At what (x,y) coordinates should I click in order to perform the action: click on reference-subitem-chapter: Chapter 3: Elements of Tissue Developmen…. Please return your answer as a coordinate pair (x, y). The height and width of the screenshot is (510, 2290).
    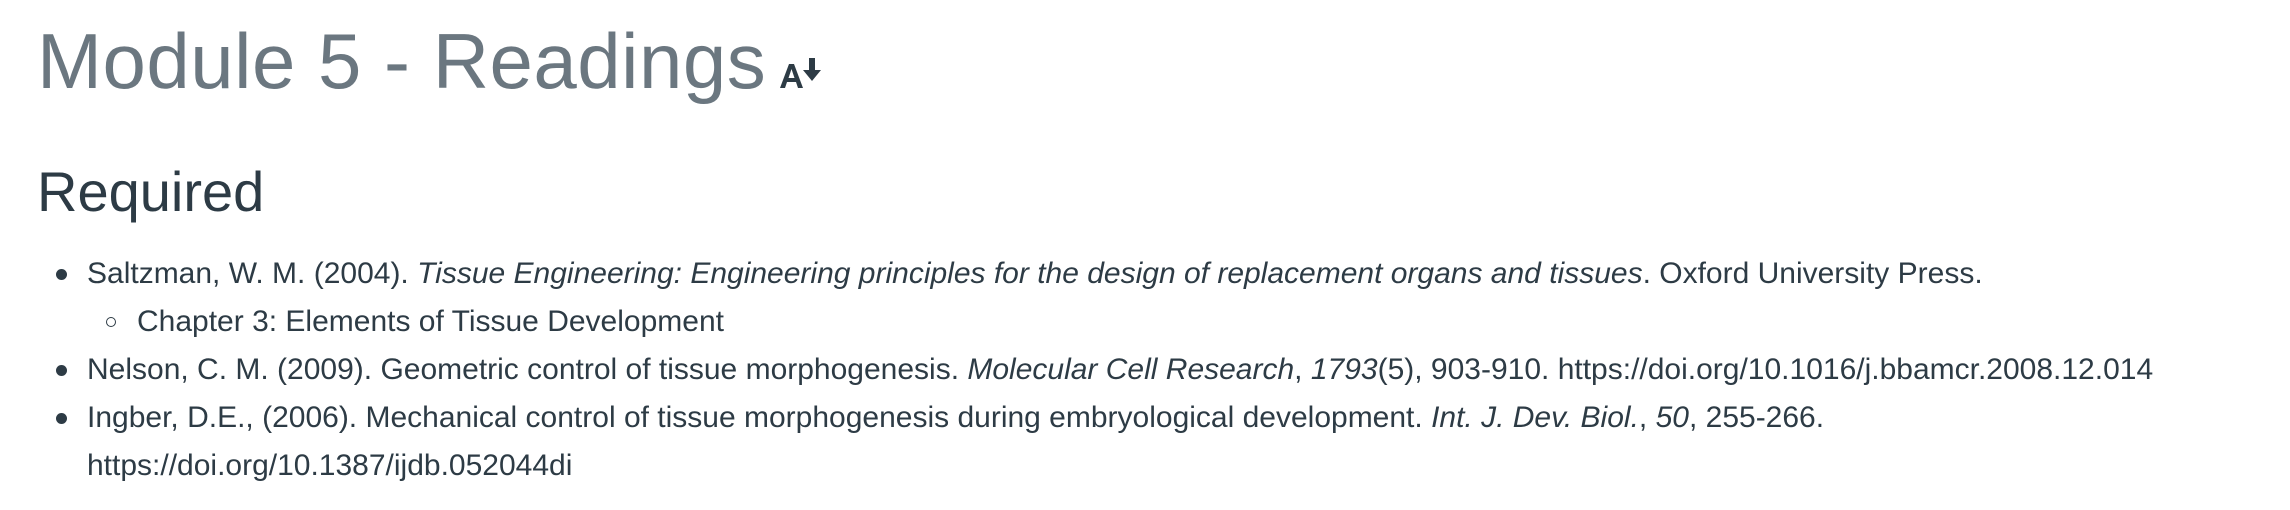
    Looking at the image, I should click on (1076, 322).